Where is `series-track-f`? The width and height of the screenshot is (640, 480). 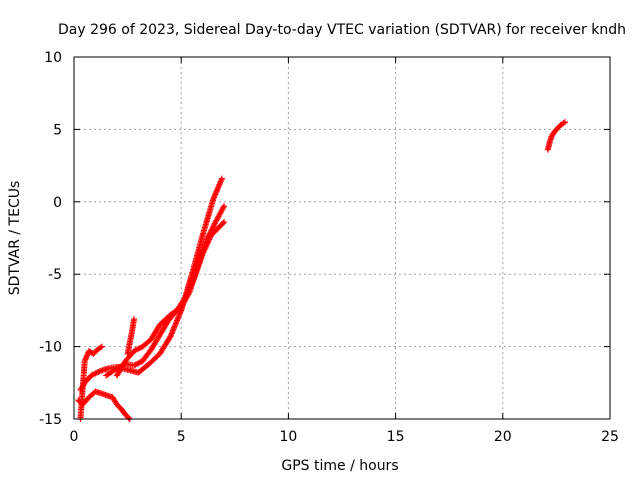 series-track-f is located at coordinates (131, 336).